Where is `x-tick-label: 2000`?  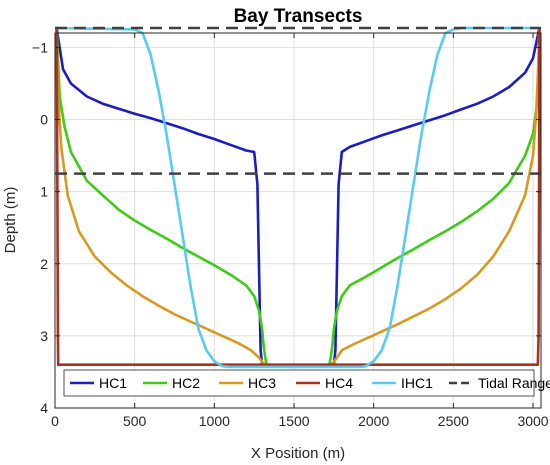 x-tick-label: 2000 is located at coordinates (373, 421).